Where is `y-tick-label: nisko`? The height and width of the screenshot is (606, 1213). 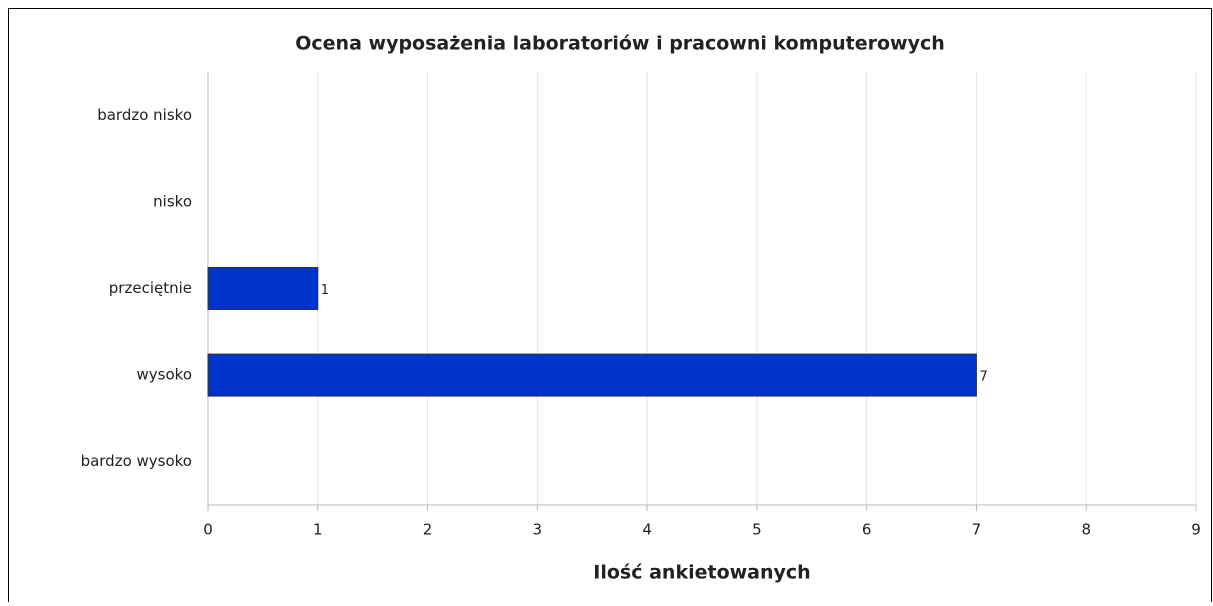
y-tick-label: nisko is located at coordinates (172, 201).